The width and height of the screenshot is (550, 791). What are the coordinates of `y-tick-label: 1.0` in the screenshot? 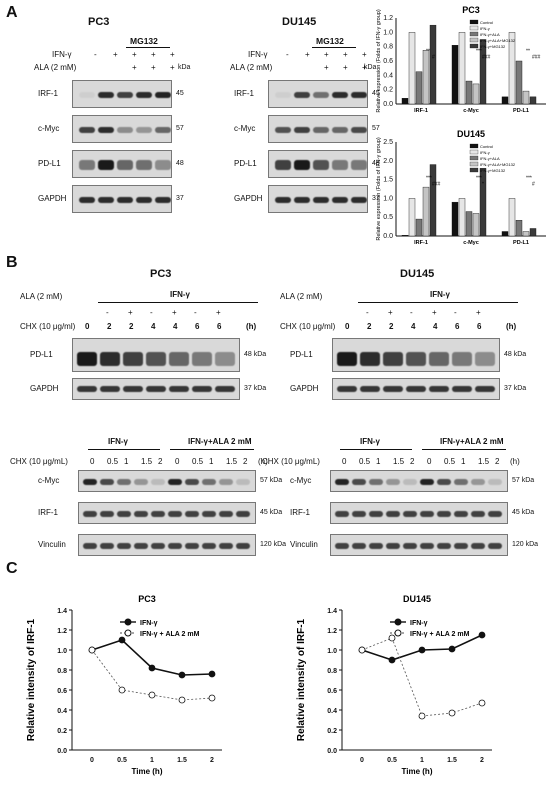 It's located at (62, 651).